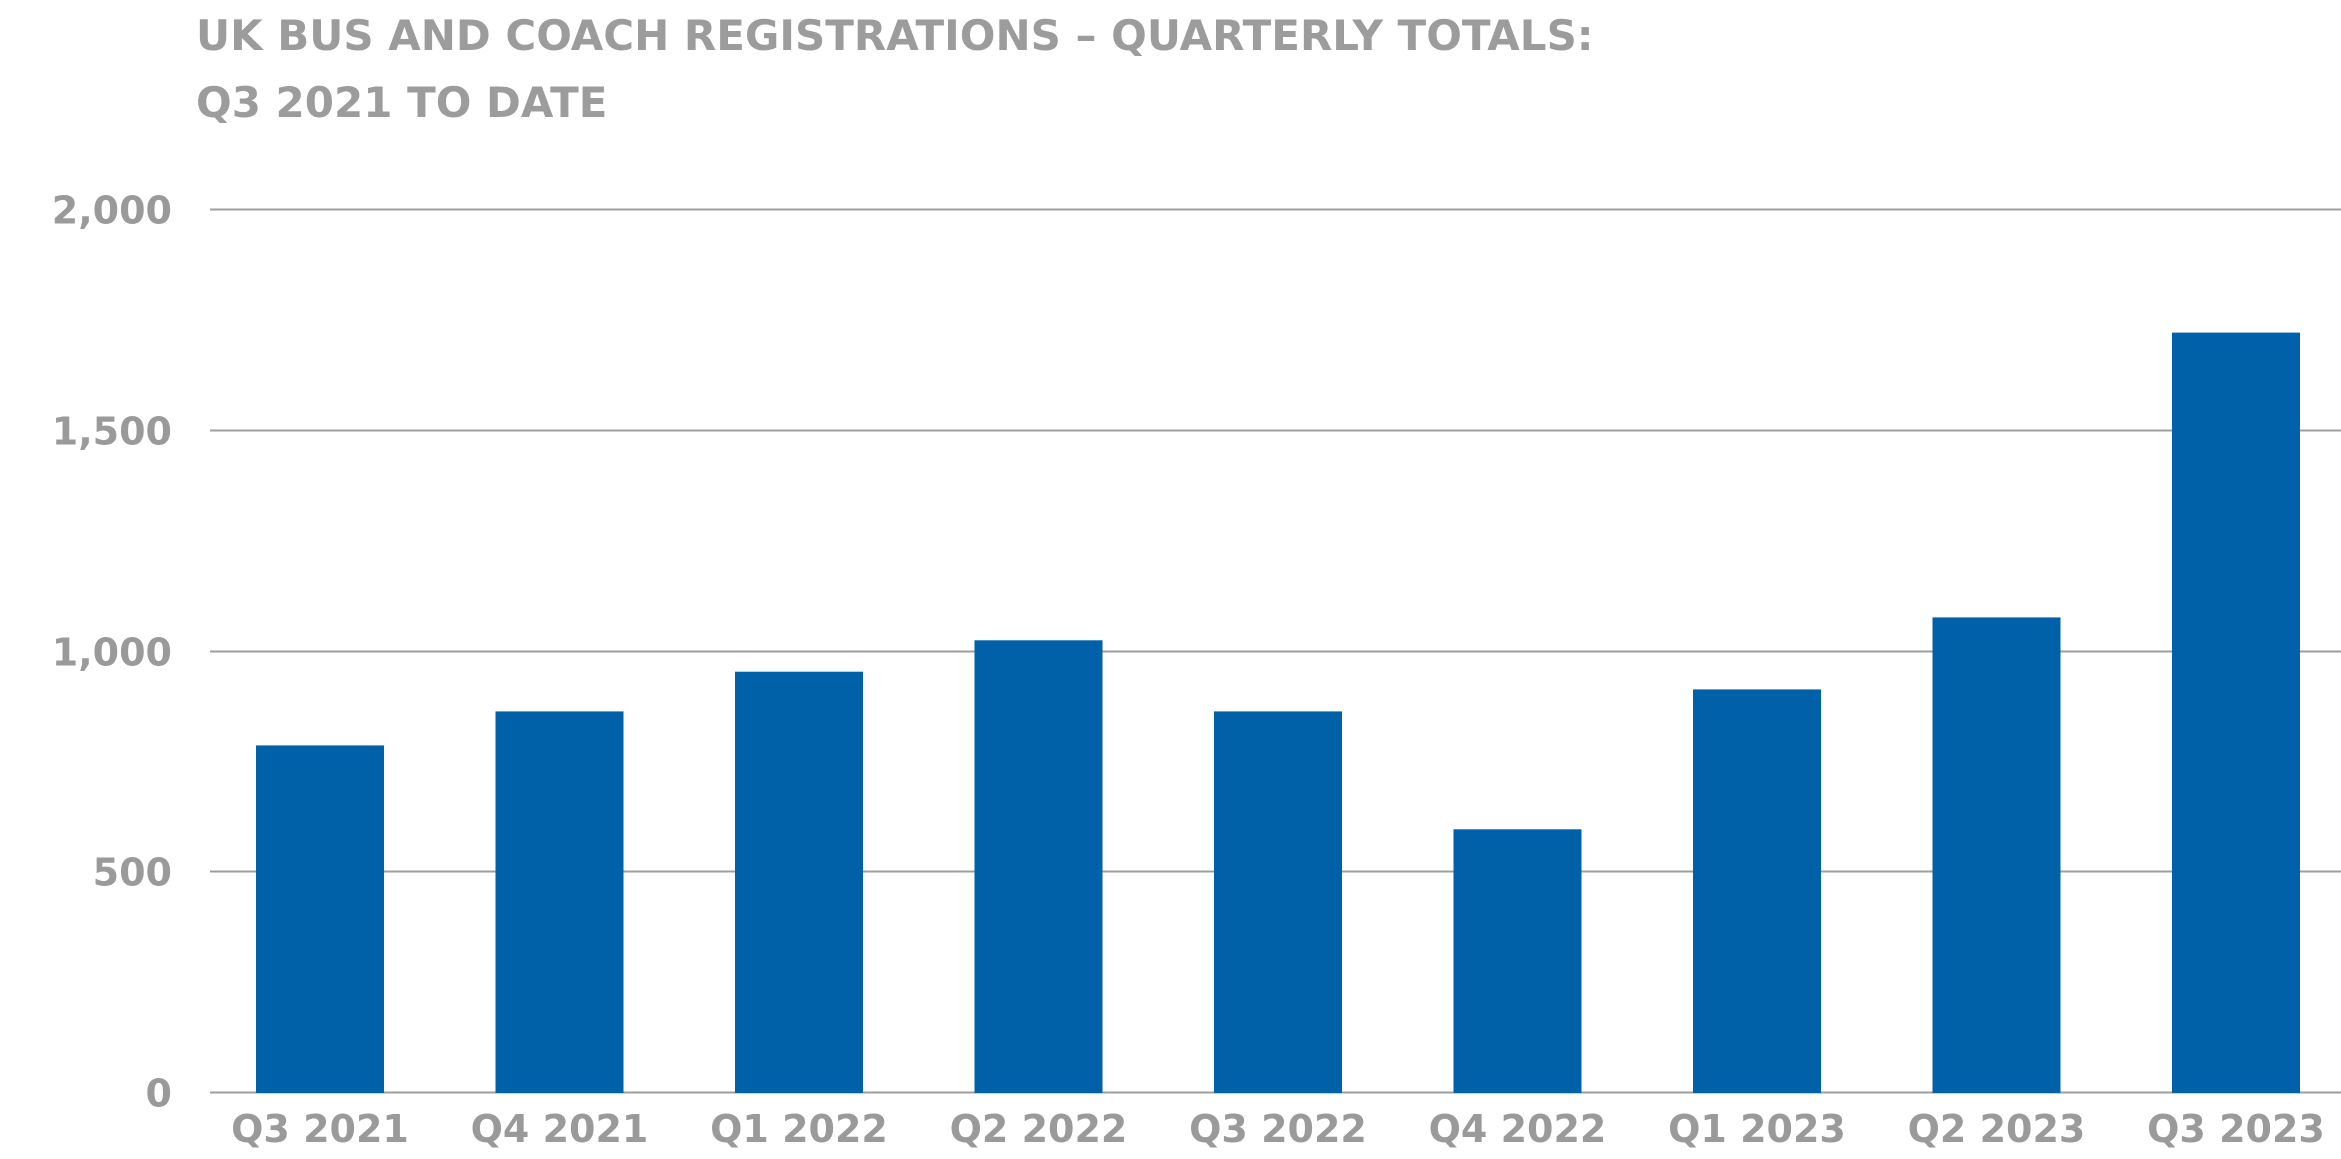  I want to click on bar-q1-2022, so click(799, 882).